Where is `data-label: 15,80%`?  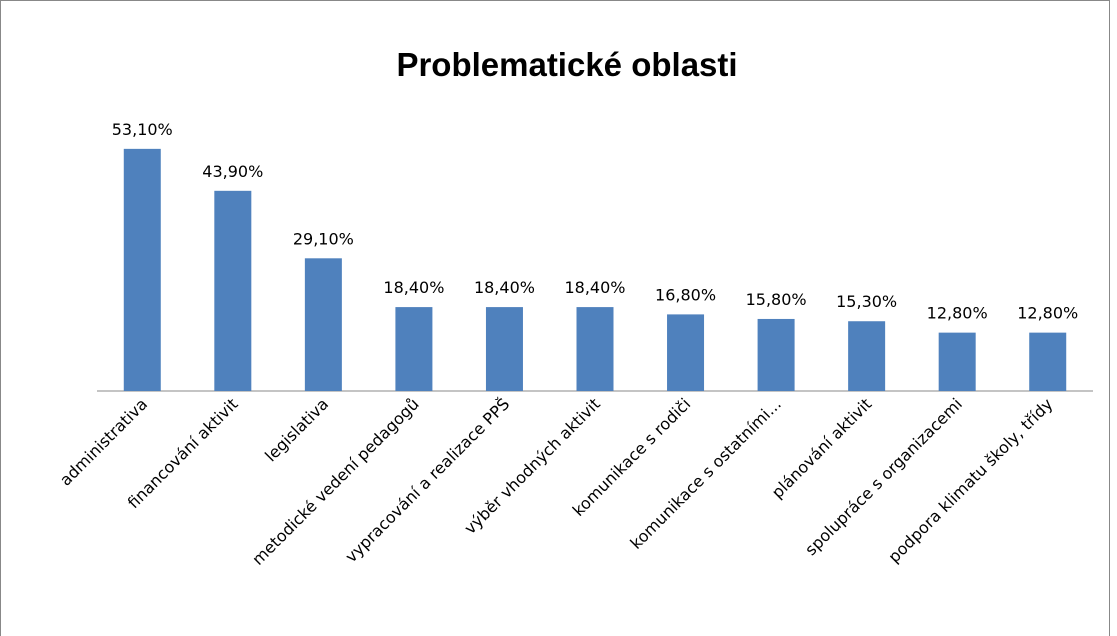 data-label: 15,80% is located at coordinates (776, 299).